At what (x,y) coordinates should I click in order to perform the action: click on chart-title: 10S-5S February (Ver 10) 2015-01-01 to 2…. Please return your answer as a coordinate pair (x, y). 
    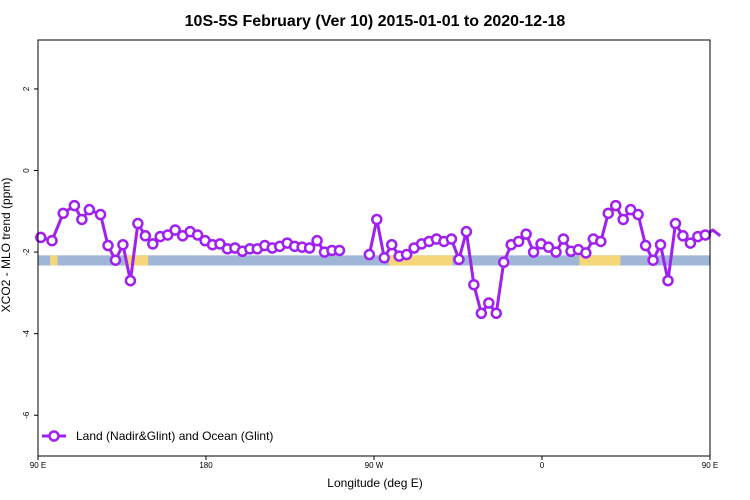
    Looking at the image, I should click on (375, 21).